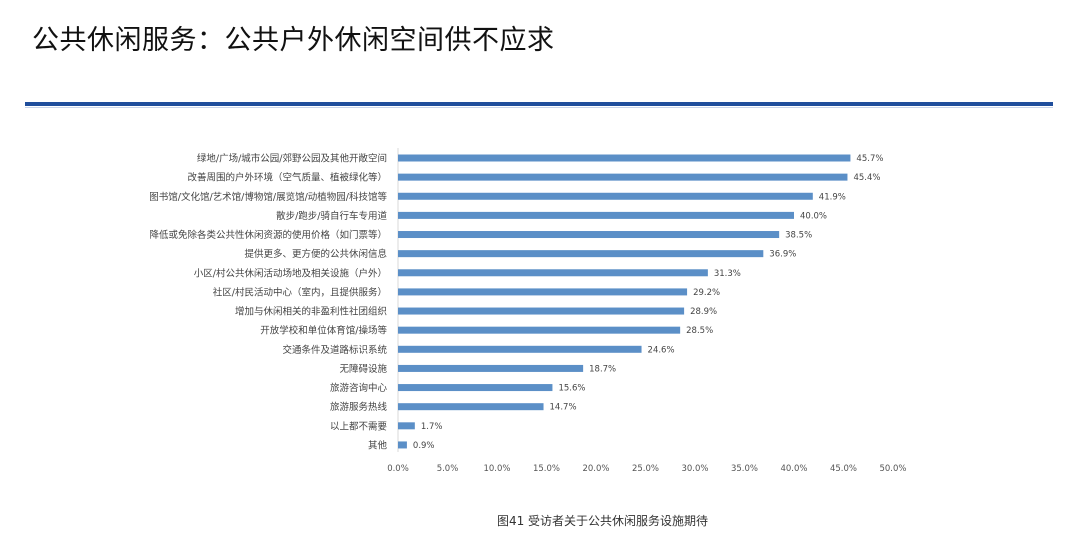 The height and width of the screenshot is (537, 1080). I want to click on x-tick-label: 35.0%, so click(744, 469).